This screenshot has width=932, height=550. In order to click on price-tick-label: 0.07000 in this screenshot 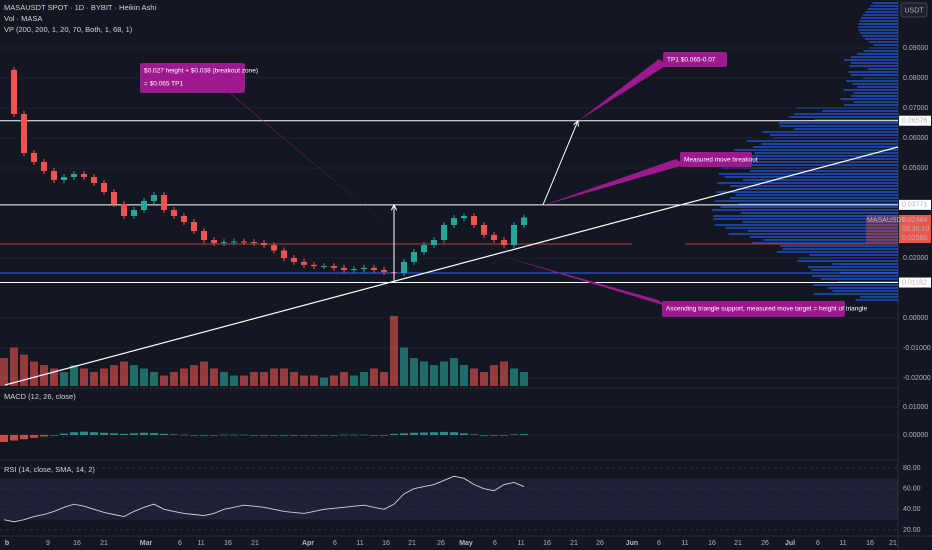, I will do `click(915, 108)`.